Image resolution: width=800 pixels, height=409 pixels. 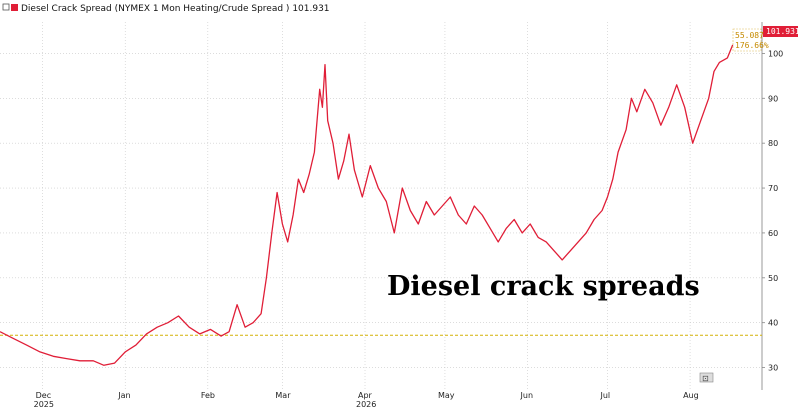 What do you see at coordinates (43, 395) in the screenshot?
I see `x-tick-label: Dec` at bounding box center [43, 395].